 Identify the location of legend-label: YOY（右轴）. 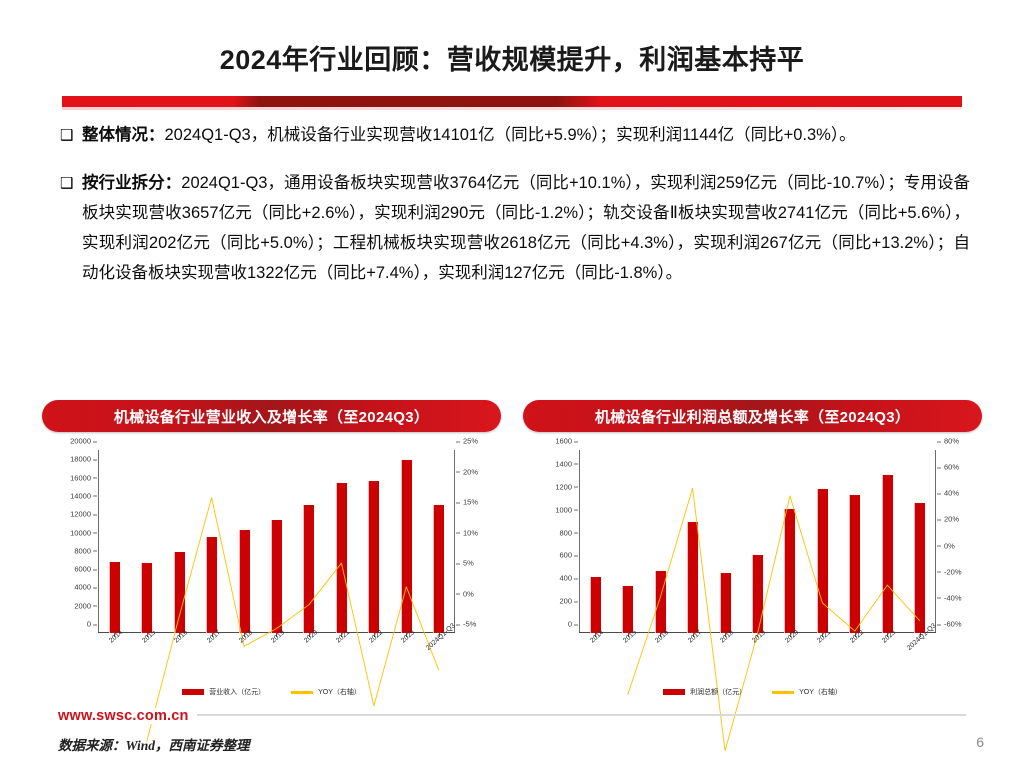
(820, 692).